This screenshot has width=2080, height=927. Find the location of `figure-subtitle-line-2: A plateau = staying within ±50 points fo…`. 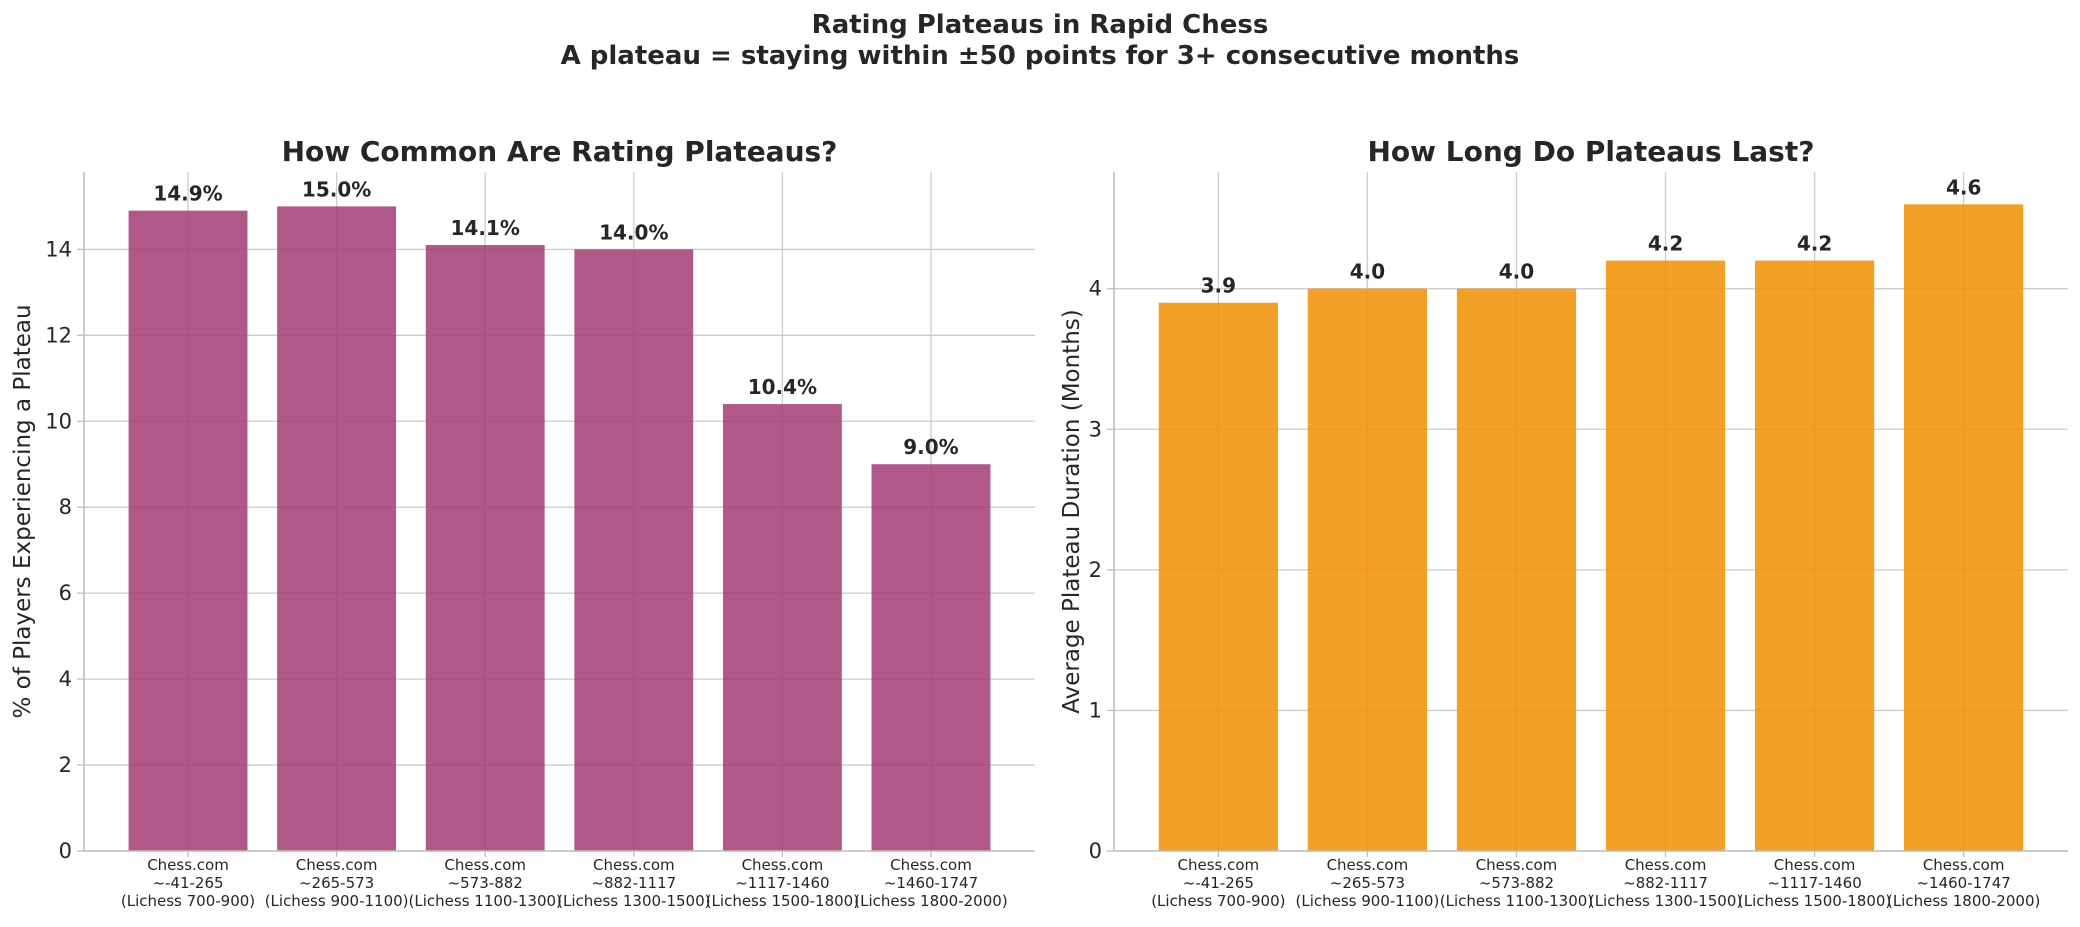

figure-subtitle-line-2: A plateau = staying within ±50 points fo… is located at coordinates (1040, 56).